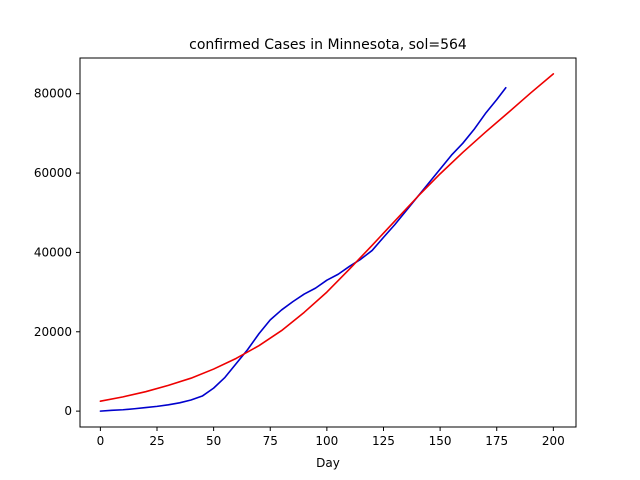 This screenshot has width=640, height=480. What do you see at coordinates (328, 463) in the screenshot?
I see `x-axis-label: Day` at bounding box center [328, 463].